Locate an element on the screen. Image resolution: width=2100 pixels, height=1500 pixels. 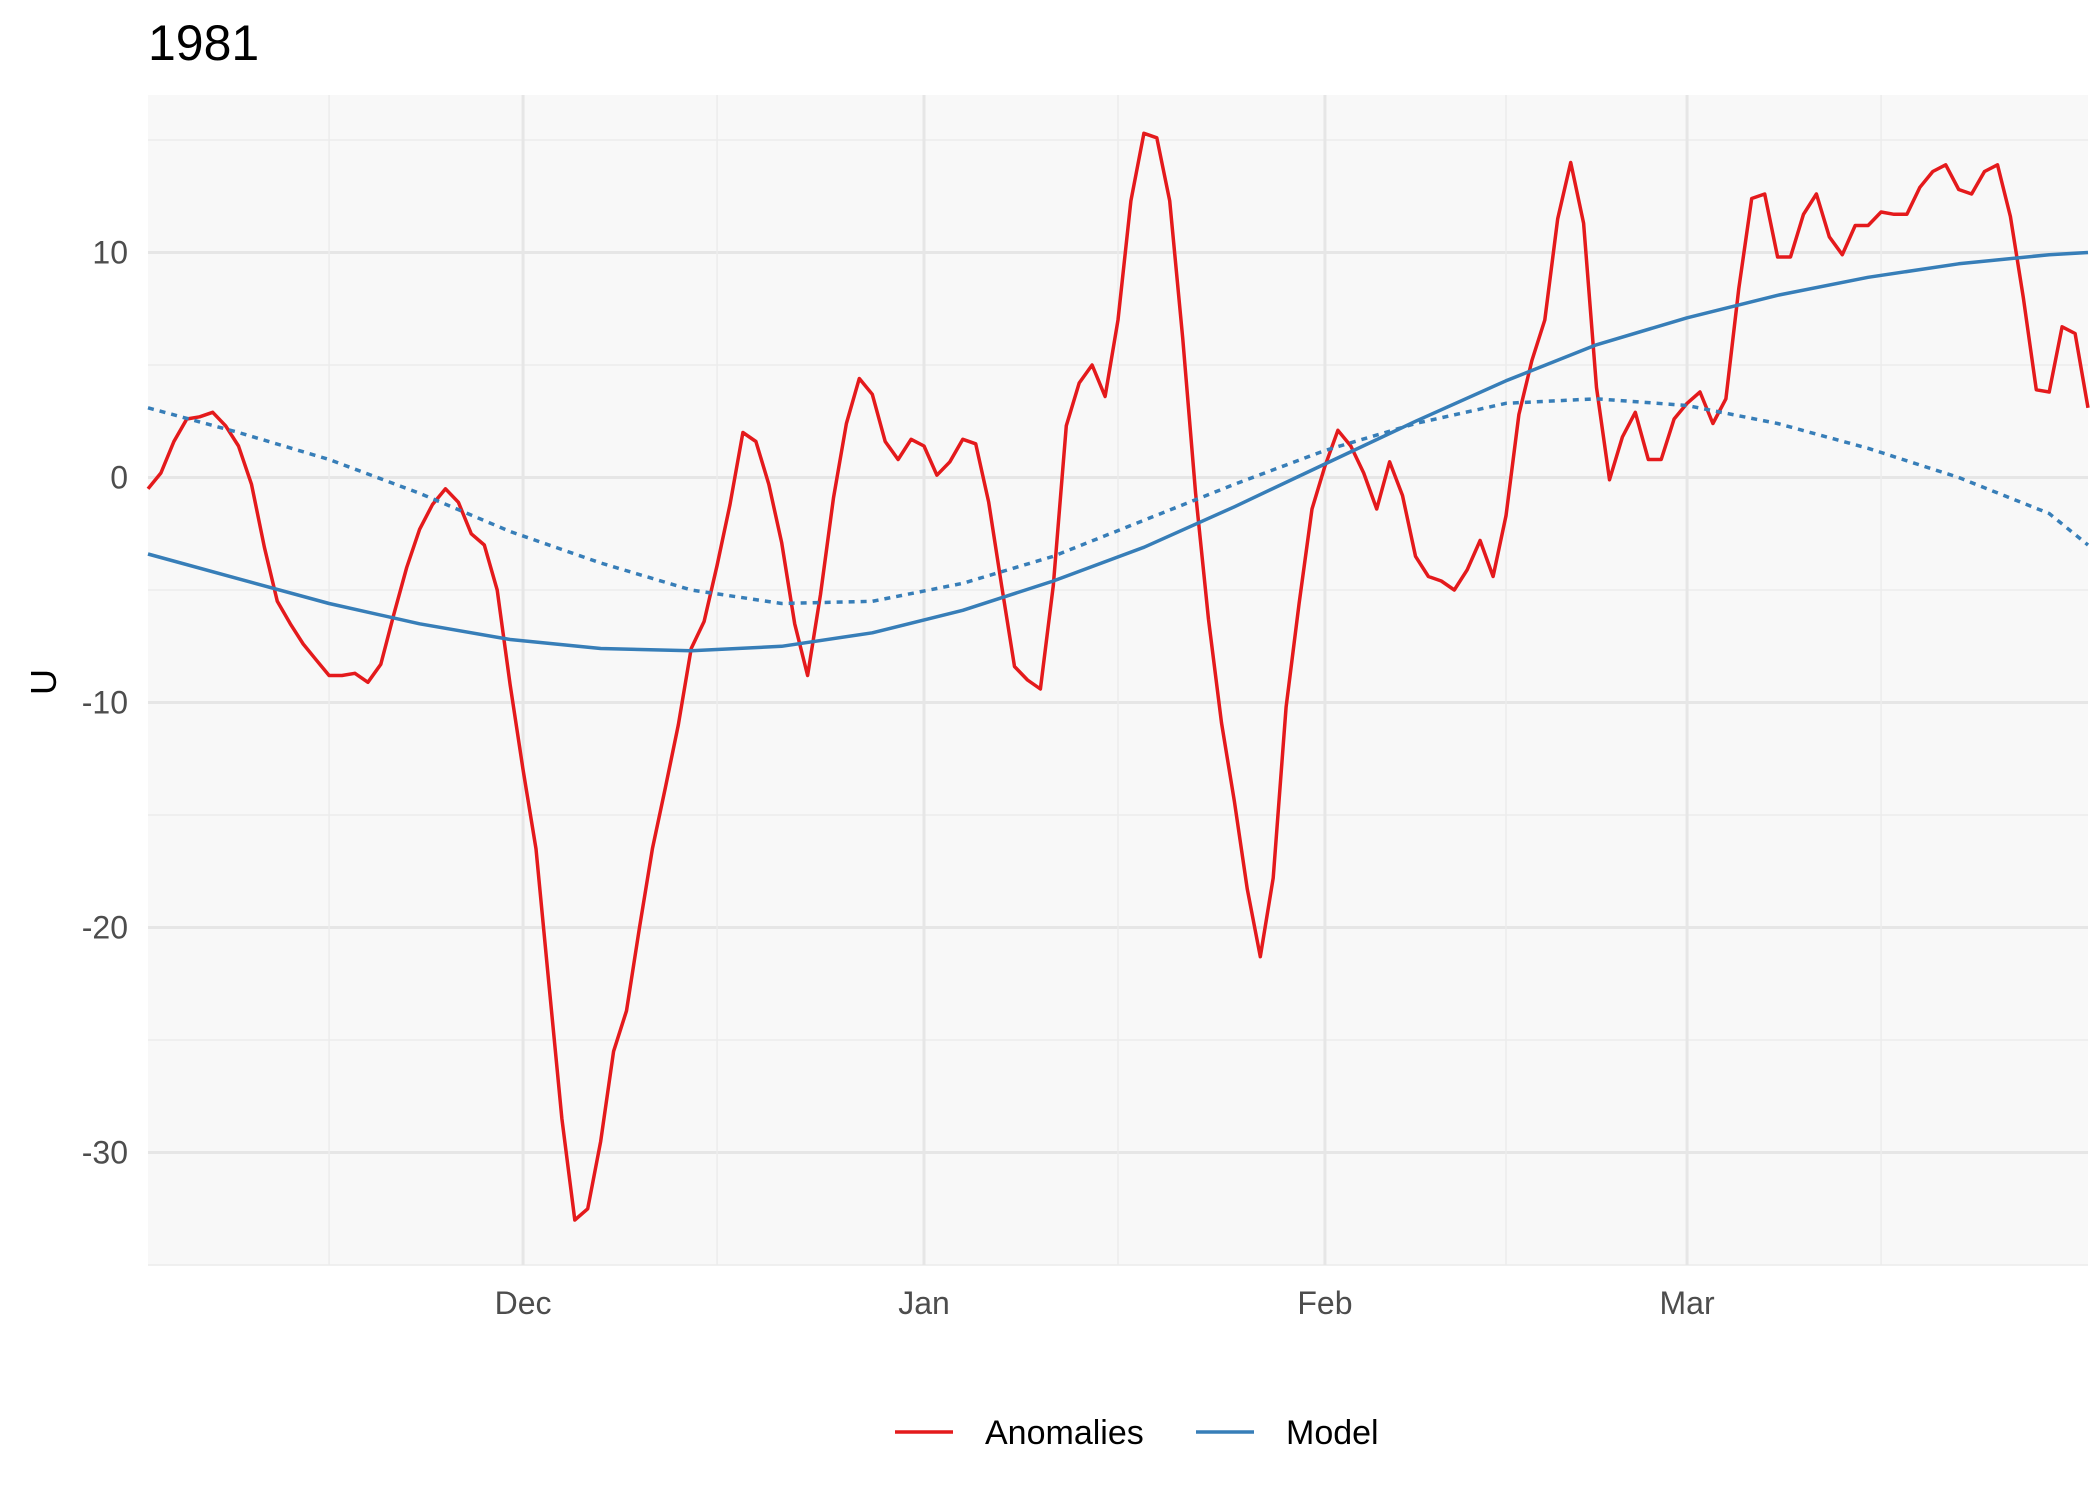
chart-title: 1981 is located at coordinates (203, 43).